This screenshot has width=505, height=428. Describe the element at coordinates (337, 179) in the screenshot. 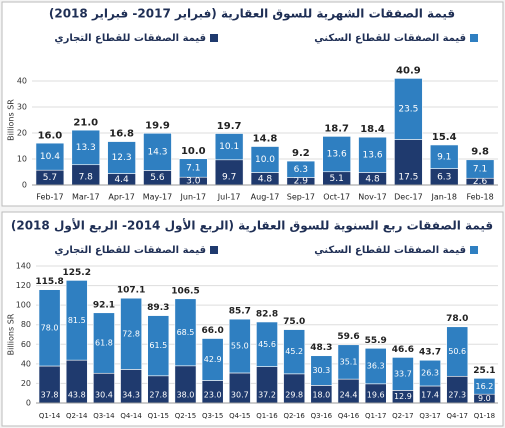

I see `segment-label: 5.1` at that location.